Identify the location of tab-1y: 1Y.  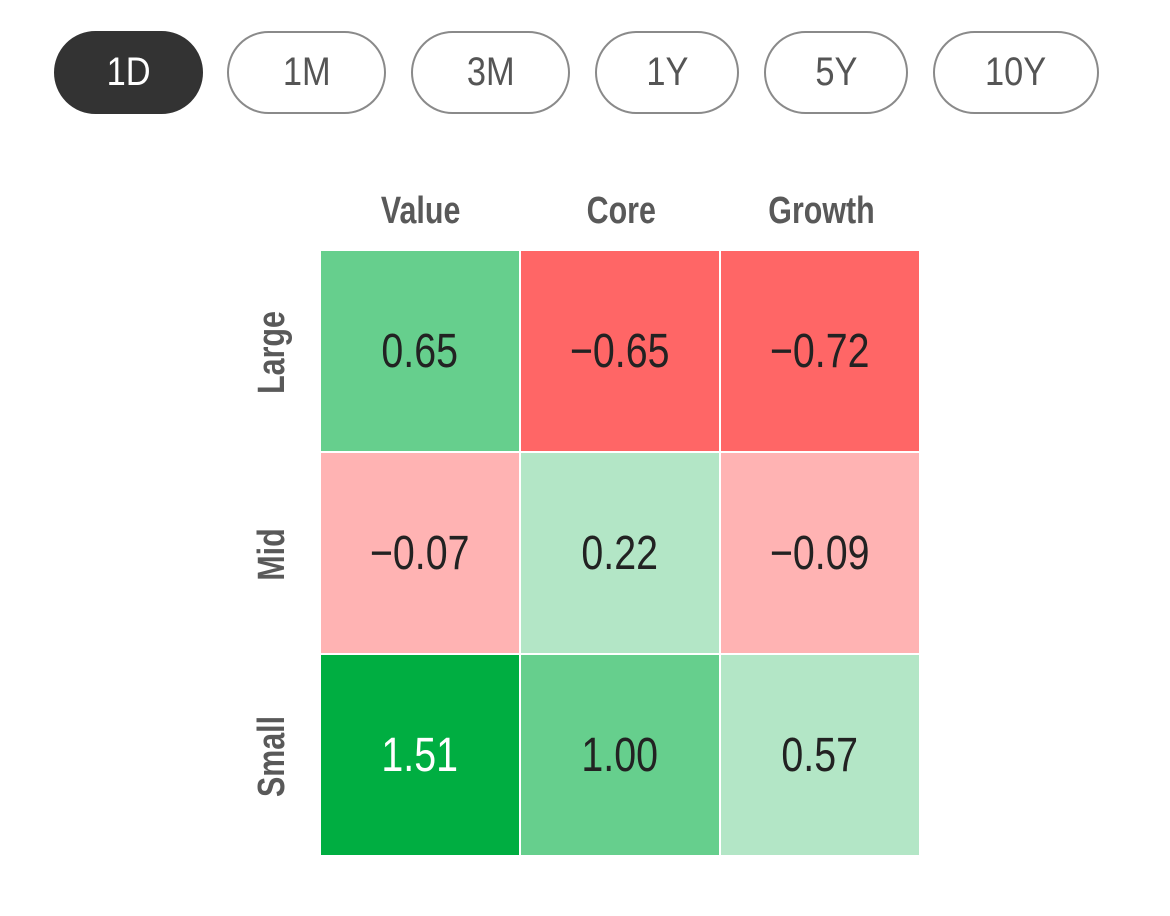
(667, 72).